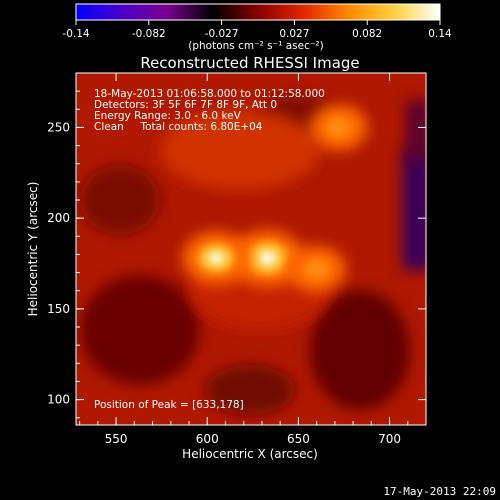  Describe the element at coordinates (275, 198) in the screenshot. I see `source-layer` at that location.